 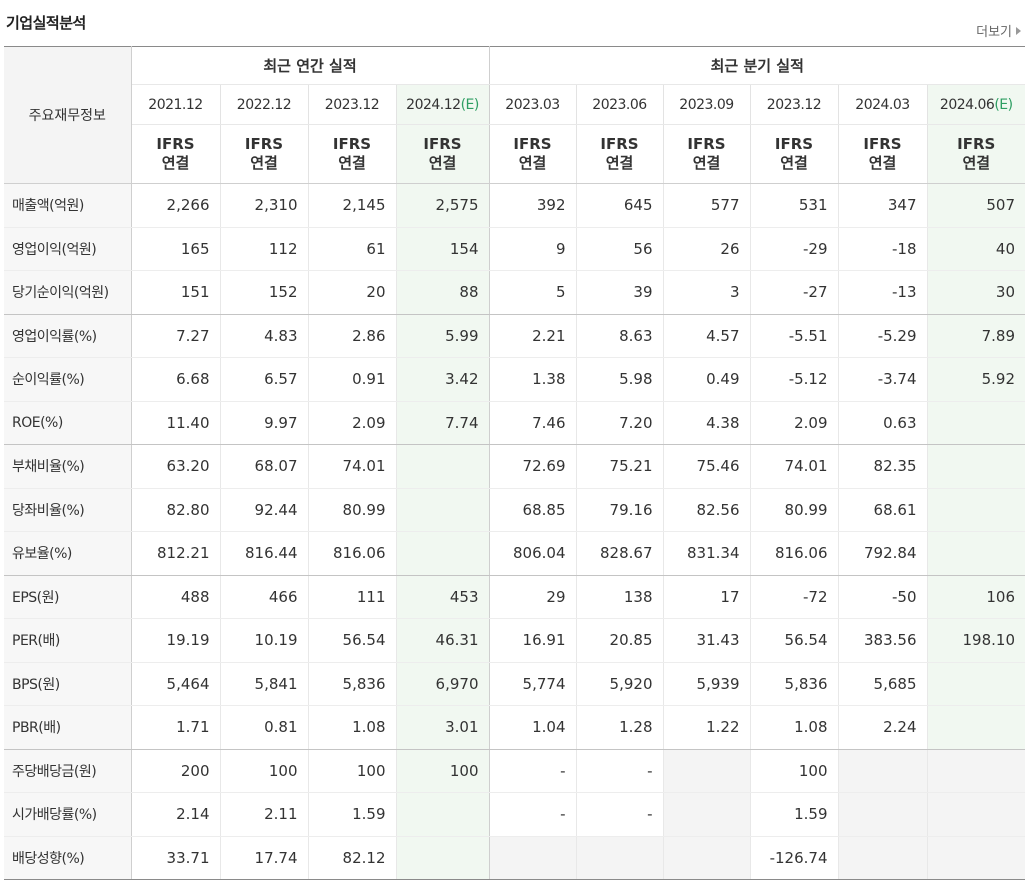 What do you see at coordinates (975, 379) in the screenshot?
I see `value-cell: 5.92` at bounding box center [975, 379].